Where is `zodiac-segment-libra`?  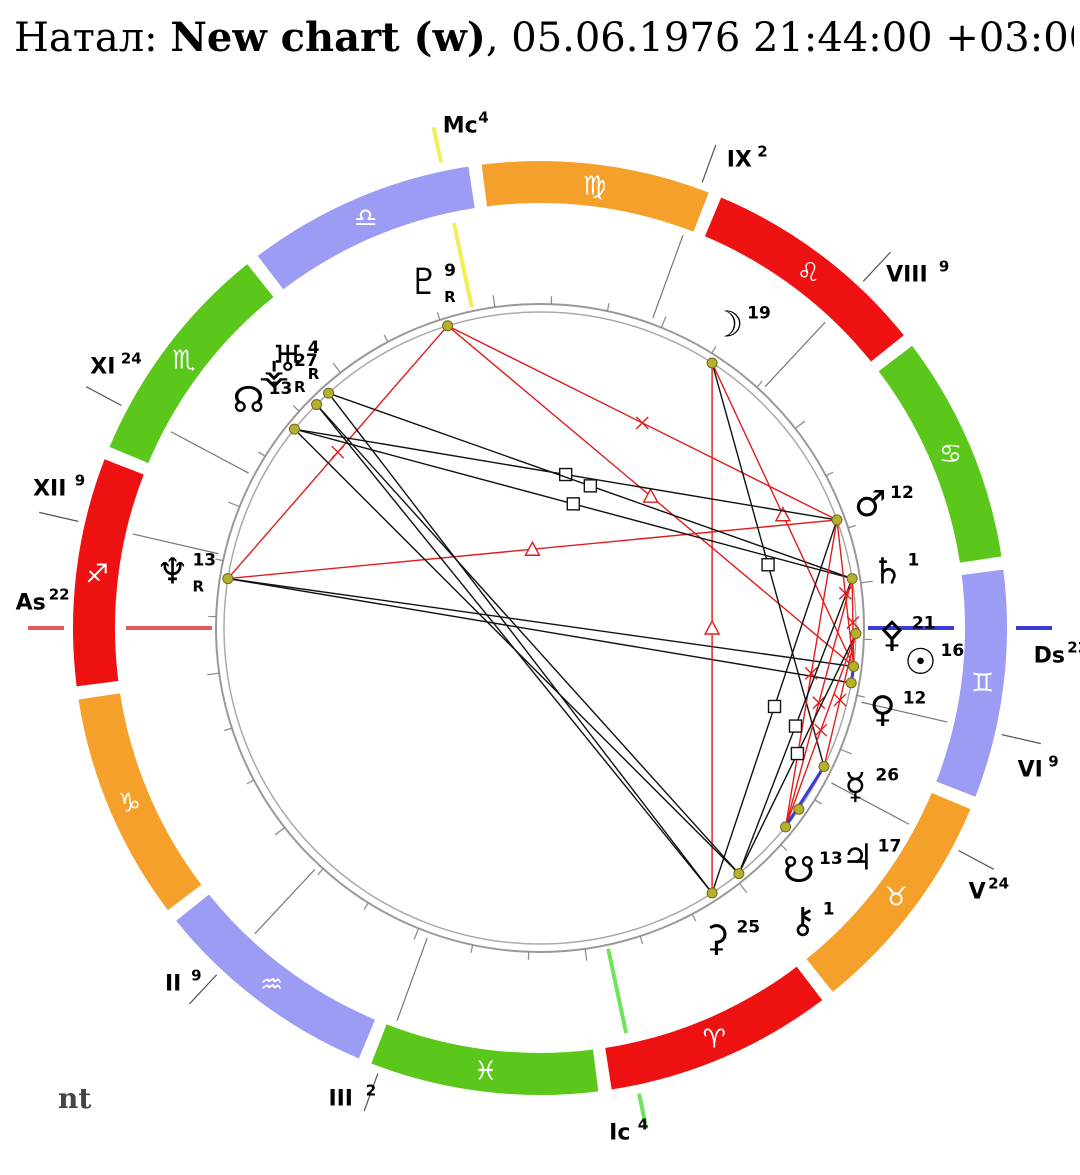
zodiac-segment-libra is located at coordinates (366, 228).